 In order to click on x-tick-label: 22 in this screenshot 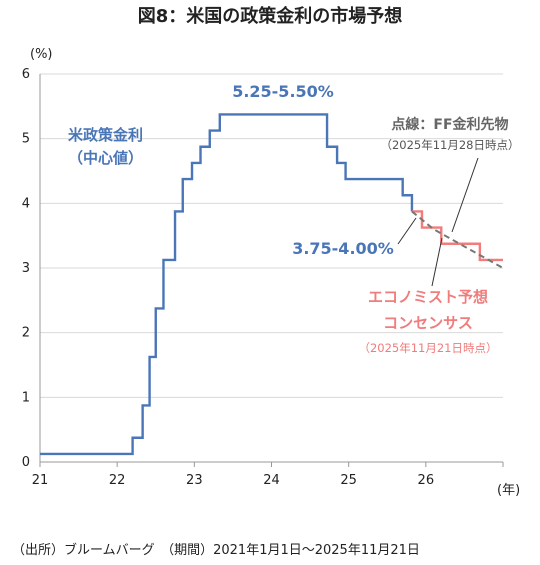, I will do `click(117, 480)`.